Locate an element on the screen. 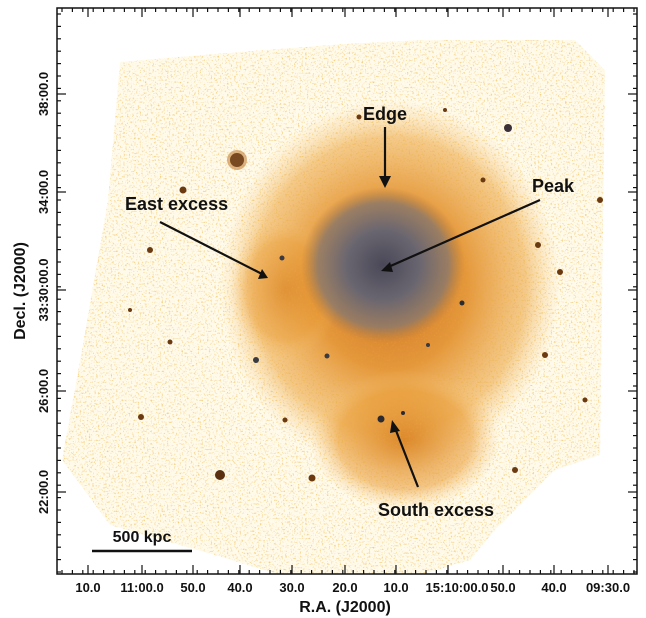  east-excess-arrow is located at coordinates (211, 248).